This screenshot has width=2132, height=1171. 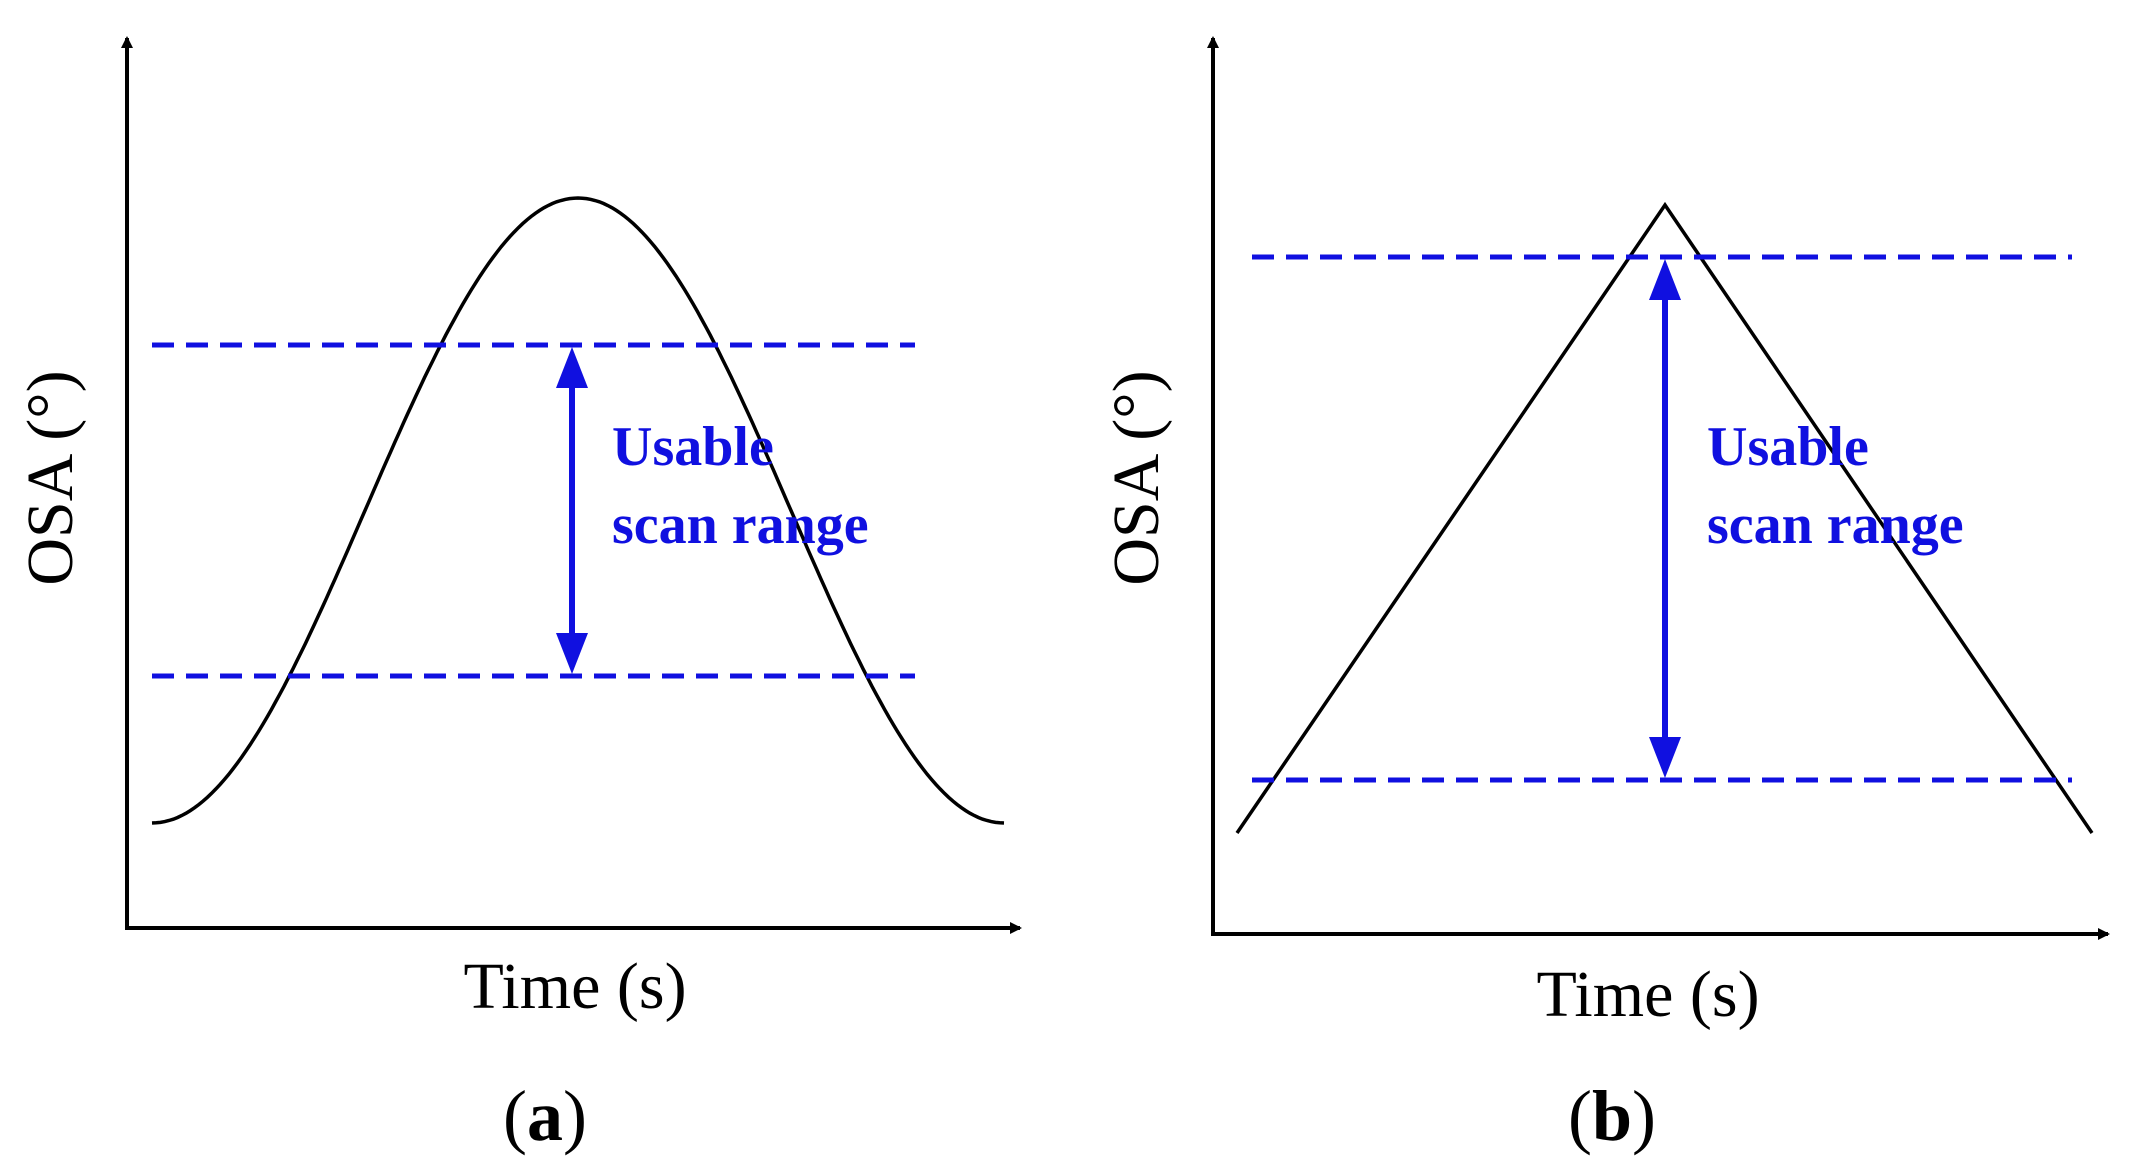 I want to click on panel-a-x-axis-label: Time (s), so click(x=574, y=986).